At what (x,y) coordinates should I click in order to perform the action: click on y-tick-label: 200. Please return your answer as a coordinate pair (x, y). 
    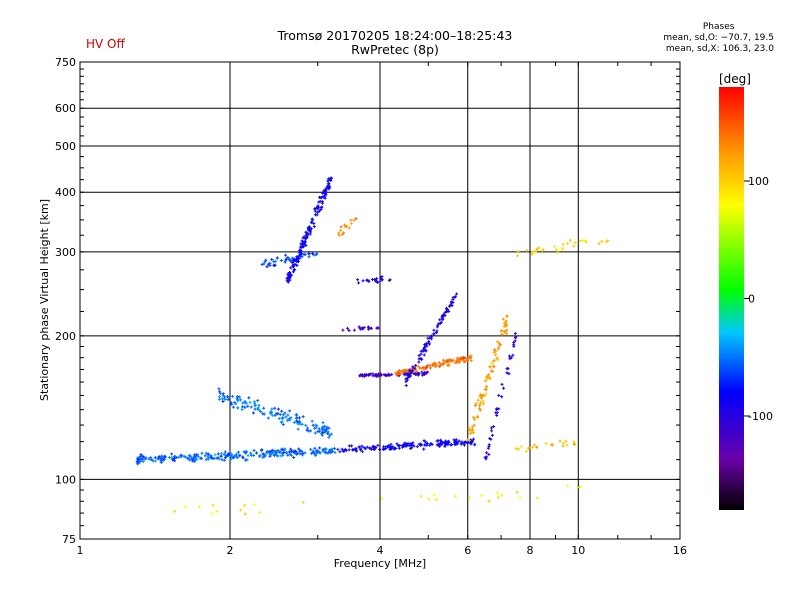
    Looking at the image, I should click on (65, 336).